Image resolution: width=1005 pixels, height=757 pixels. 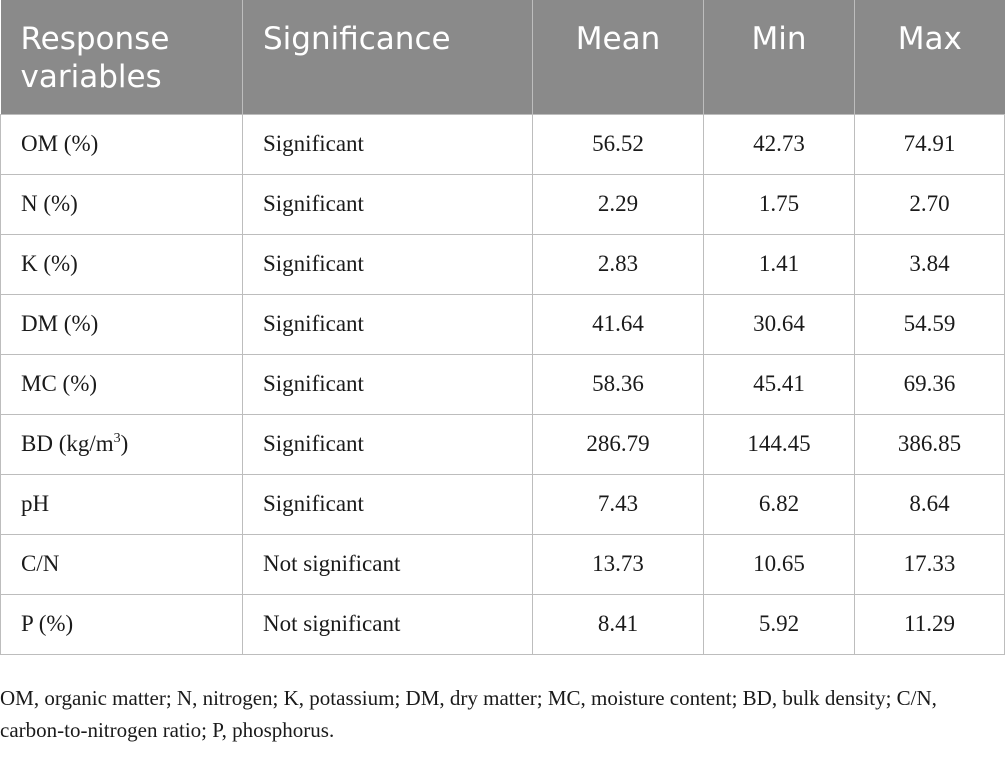 I want to click on table-row: N (%) Significant 2.29 1.75 2.70, so click(x=502, y=204).